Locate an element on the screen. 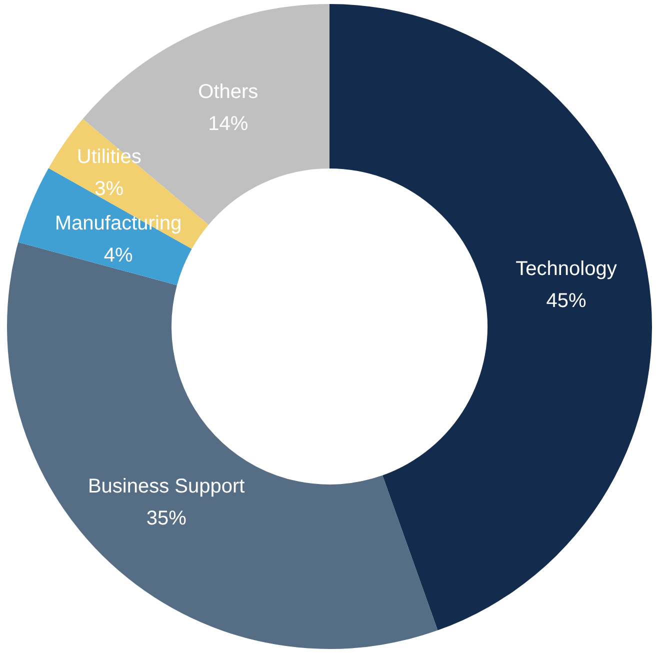  slice-label: Business Support is located at coordinates (167, 486).